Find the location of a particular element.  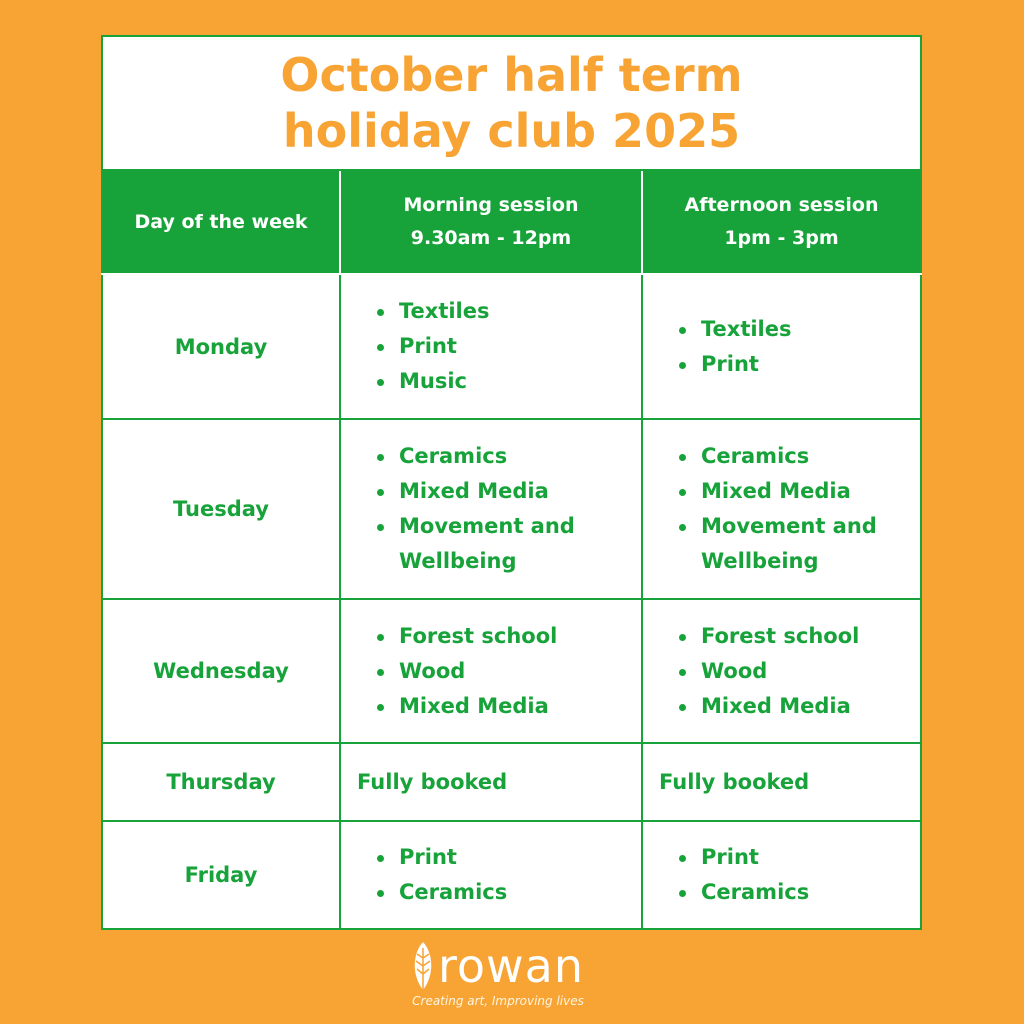

morning-time: 9.30am - 12pm is located at coordinates (491, 238).